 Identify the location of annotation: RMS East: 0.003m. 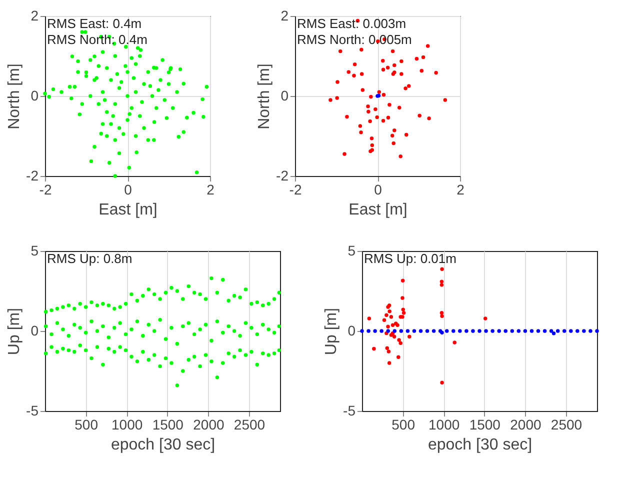
(351, 23).